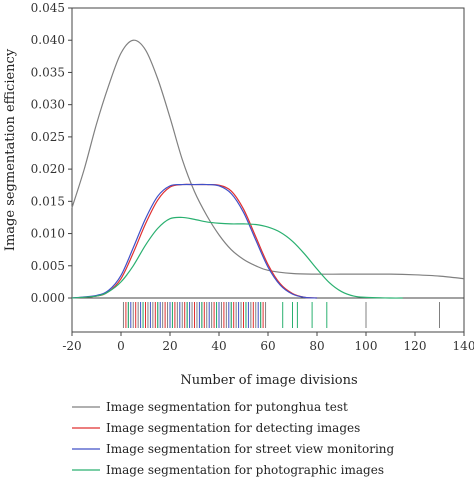 The height and width of the screenshot is (481, 474). I want to click on y-tick-label: 0.010, so click(48, 234).